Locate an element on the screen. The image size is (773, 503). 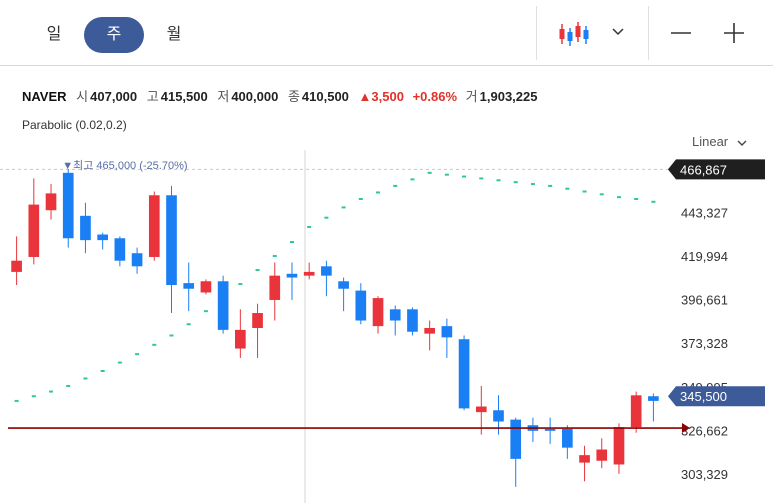
close-value: 410,500 is located at coordinates (325, 96).